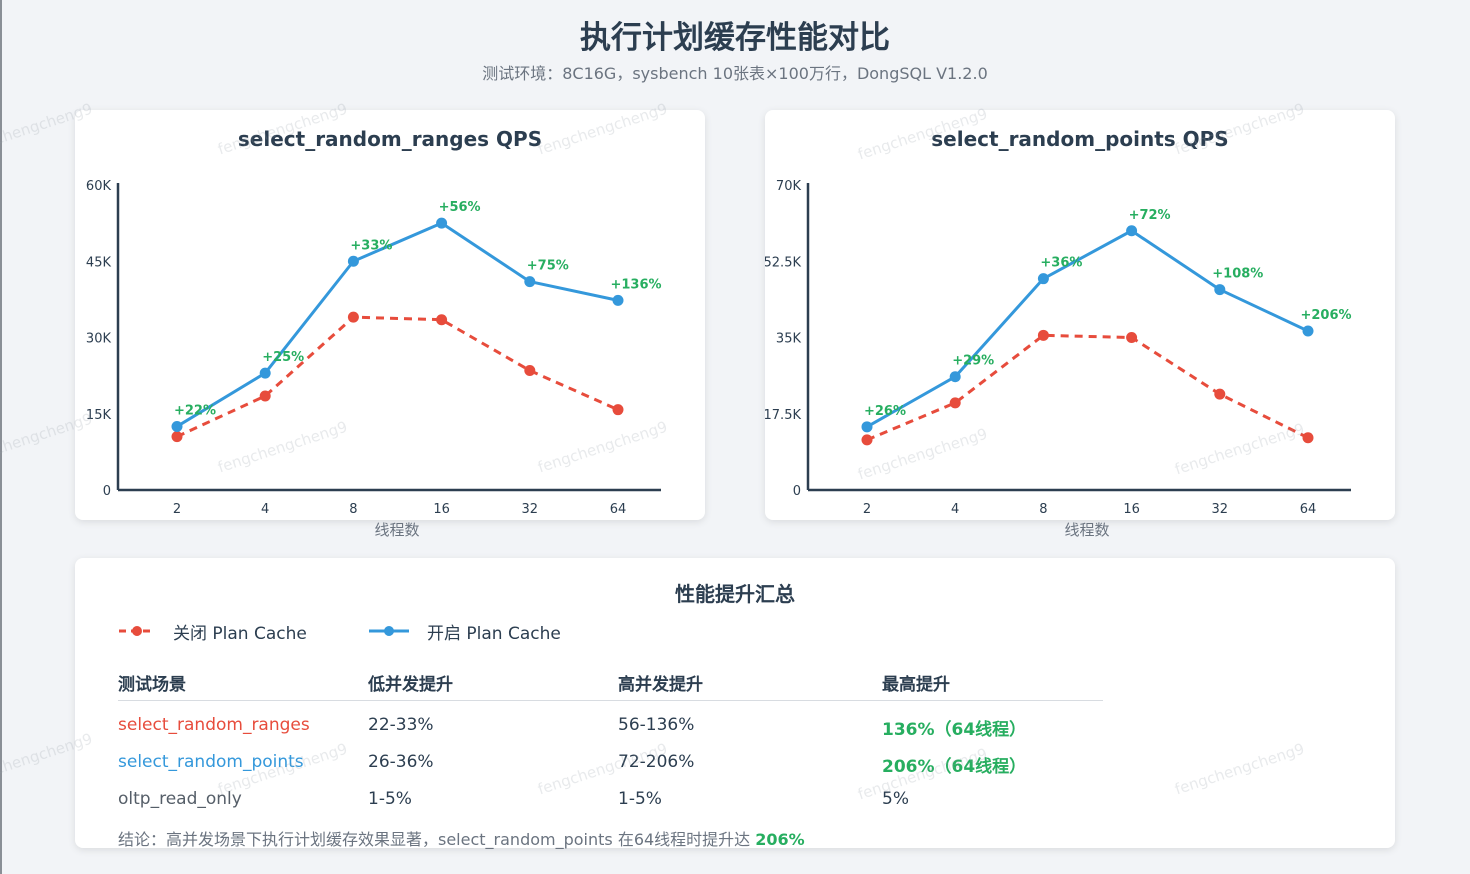  I want to click on gain-label: +26%, so click(885, 411).